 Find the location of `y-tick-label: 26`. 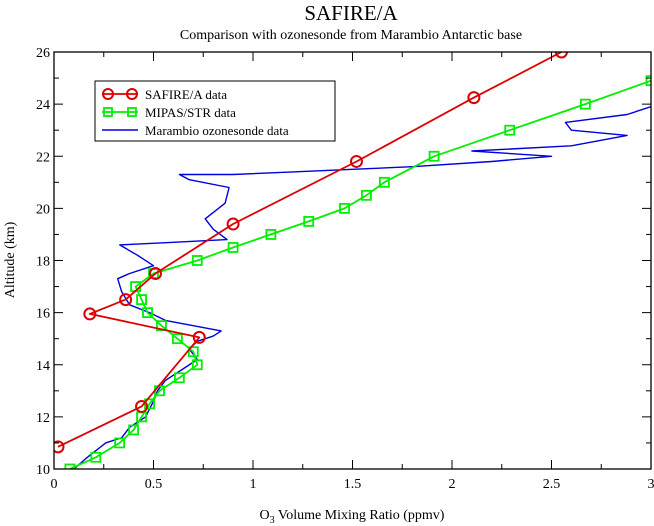

y-tick-label: 26 is located at coordinates (43, 53).